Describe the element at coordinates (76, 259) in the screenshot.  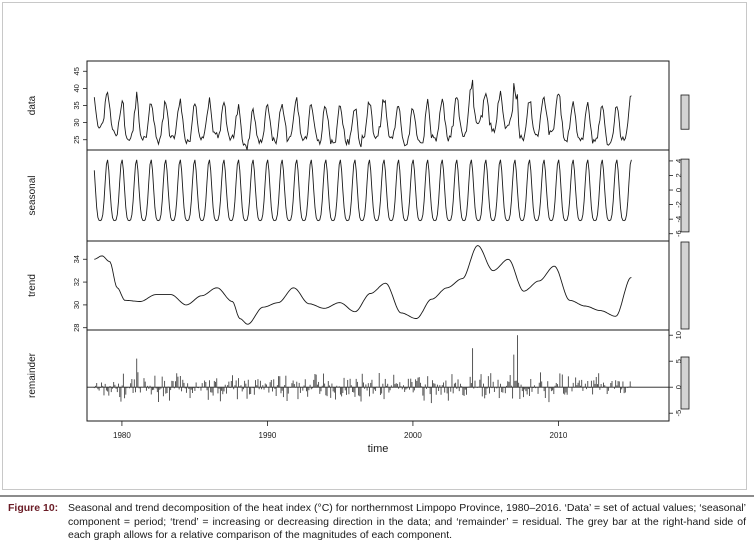
I see `ytick-label-trend: 34` at that location.